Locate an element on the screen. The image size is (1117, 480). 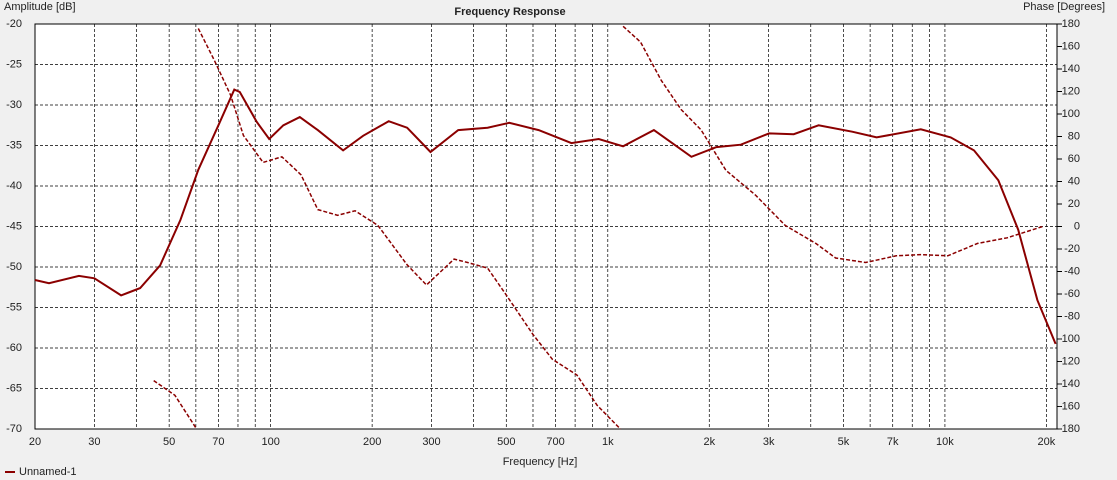
x-tick-label: 5k is located at coordinates (844, 442).